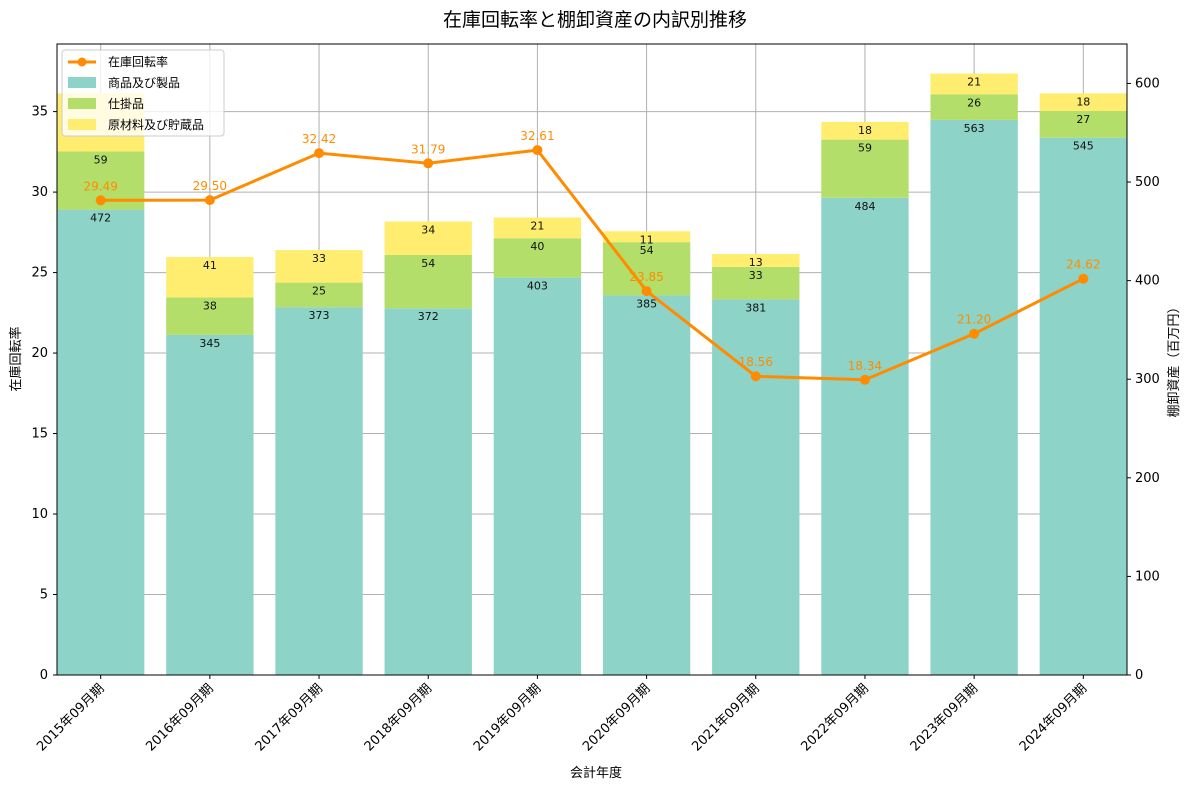 This screenshot has width=1190, height=789. What do you see at coordinates (1147, 281) in the screenshot?
I see `y-right-tick-label: 400` at bounding box center [1147, 281].